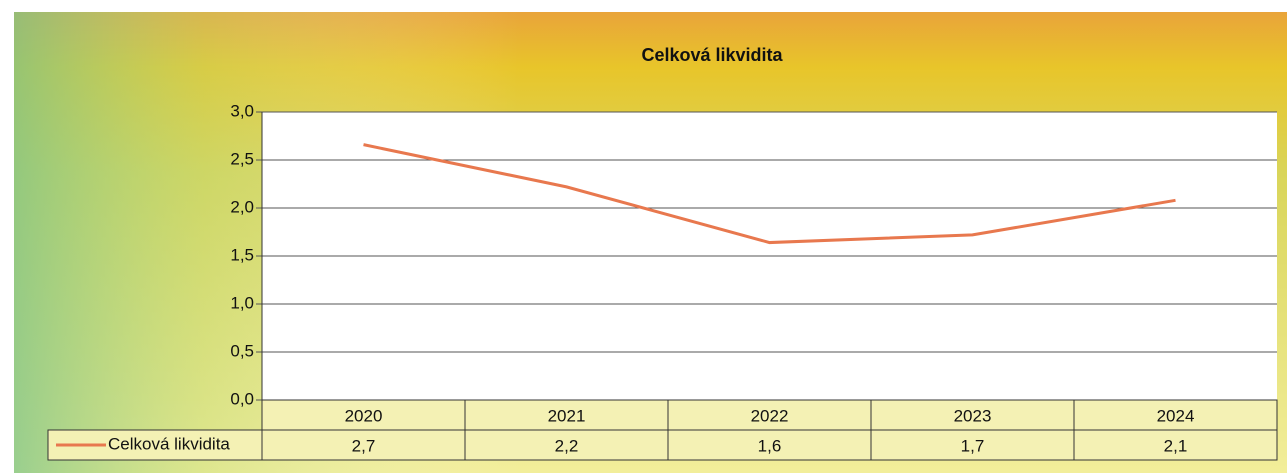 The image size is (1287, 473). I want to click on x-tick-label: 2022, so click(770, 415).